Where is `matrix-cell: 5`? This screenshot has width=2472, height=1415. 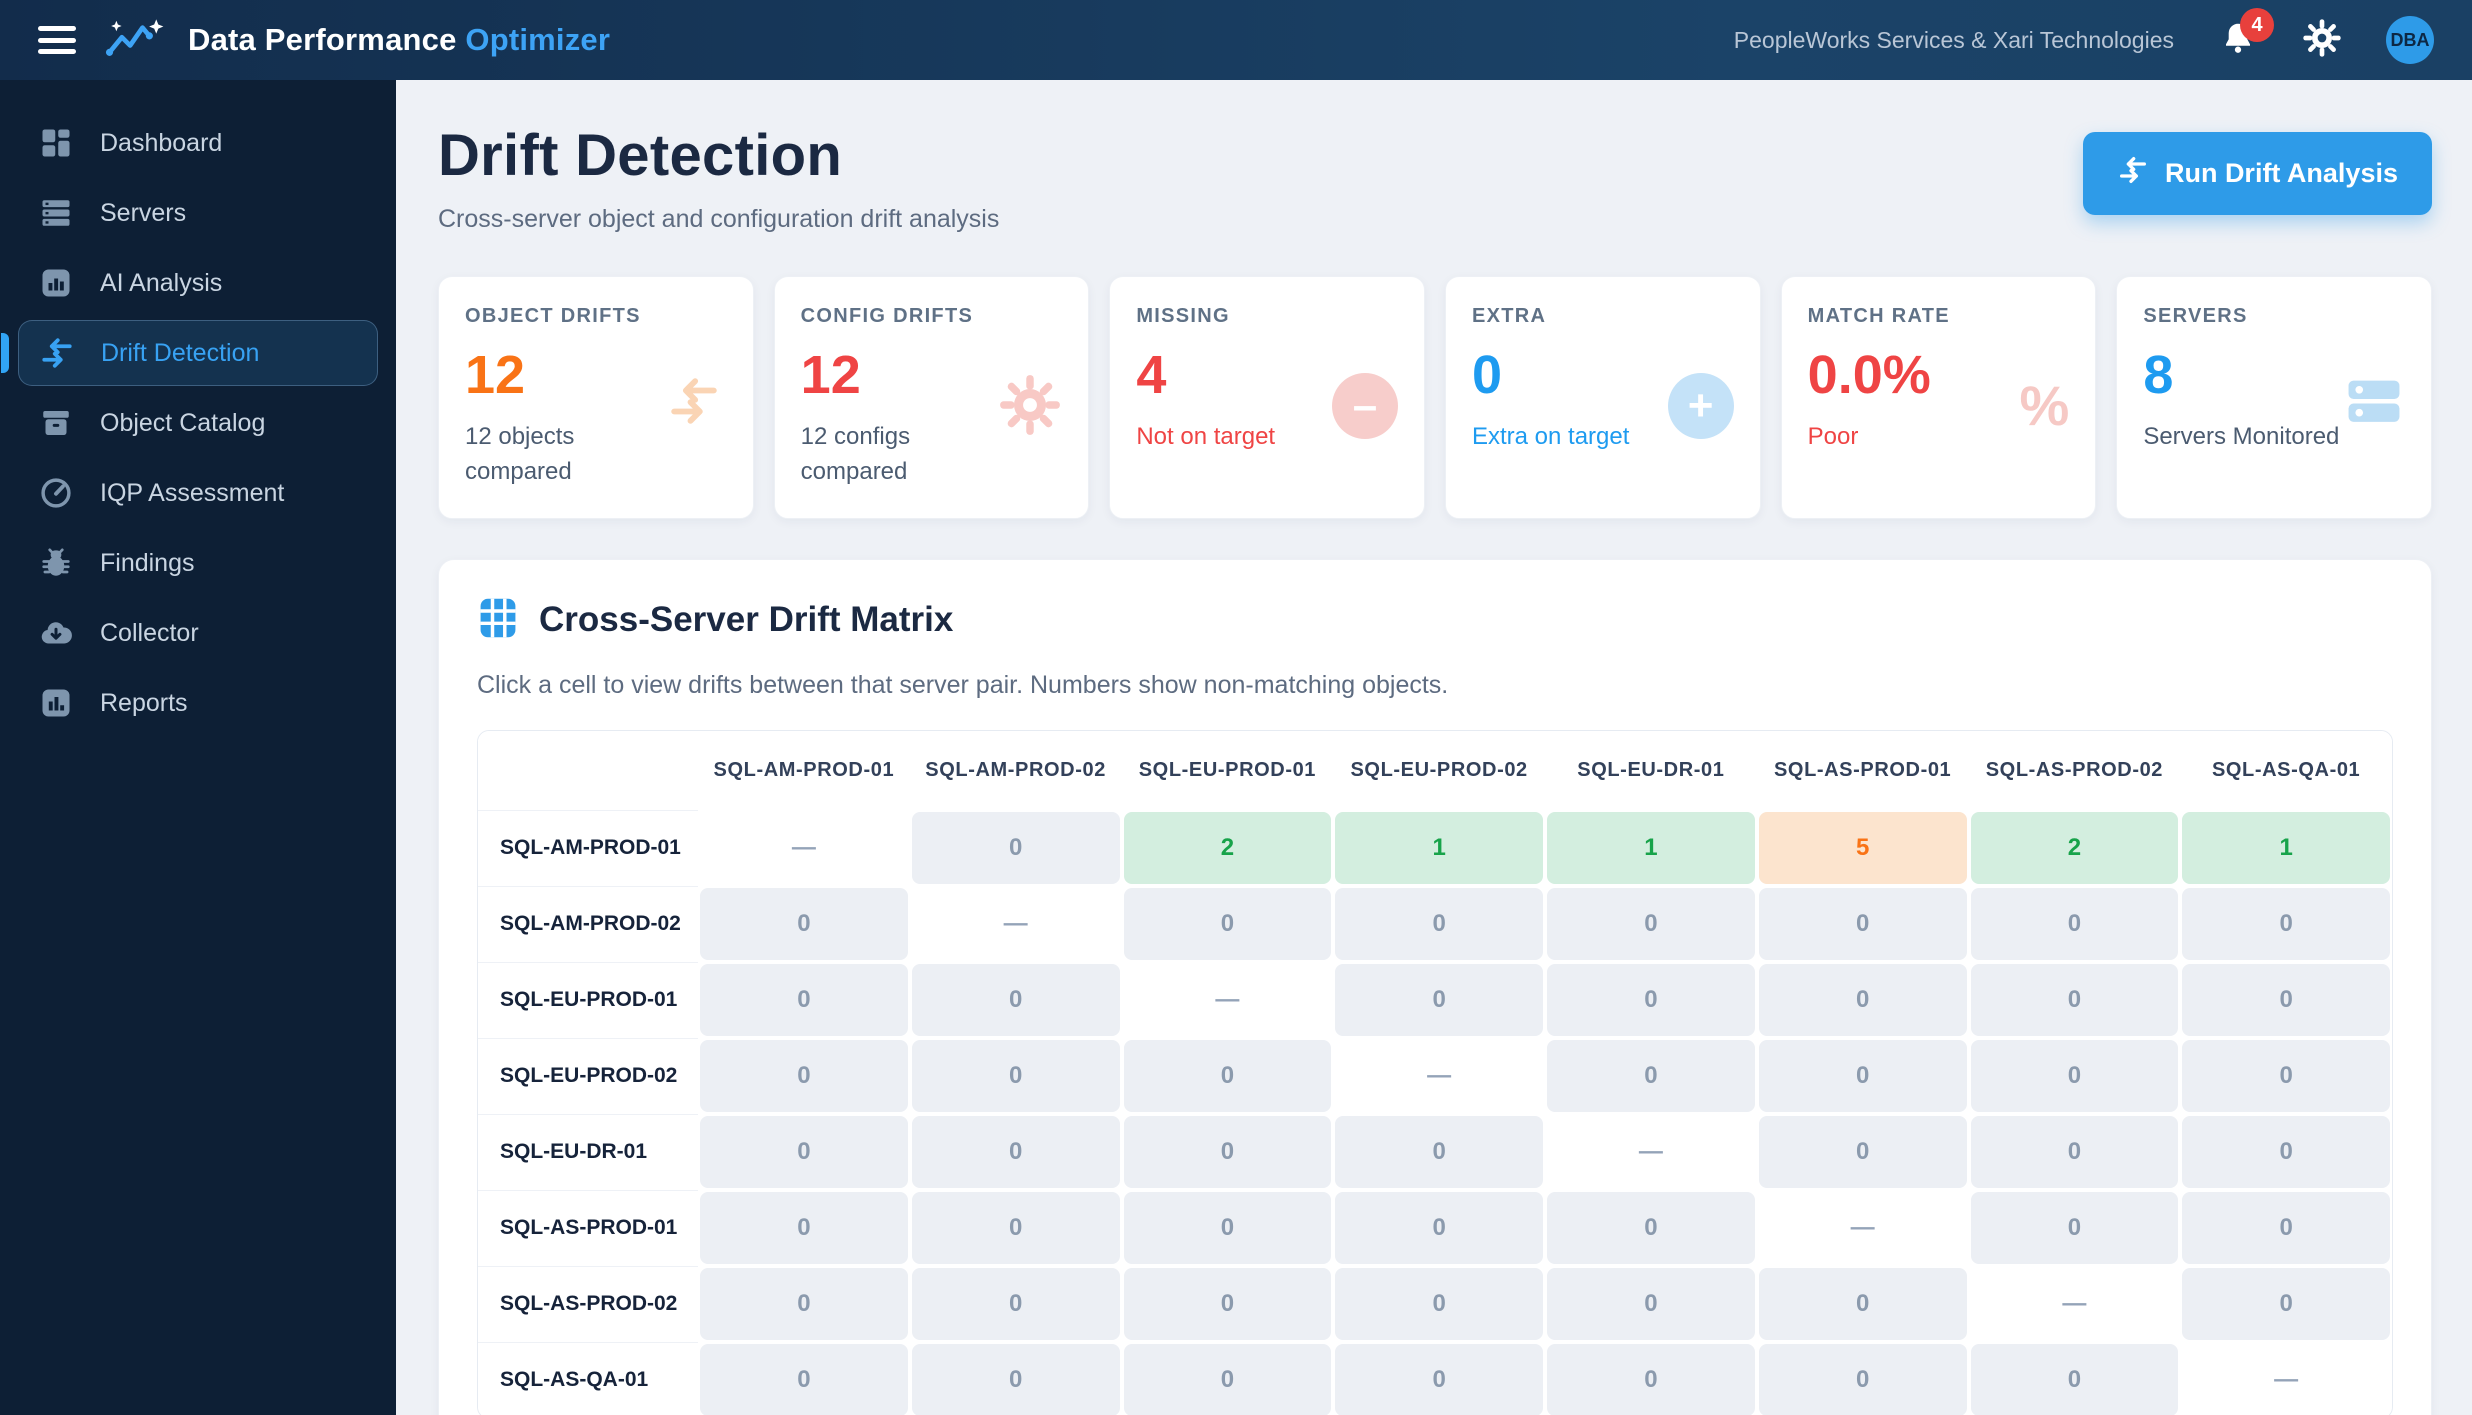 matrix-cell: 5 is located at coordinates (1862, 847).